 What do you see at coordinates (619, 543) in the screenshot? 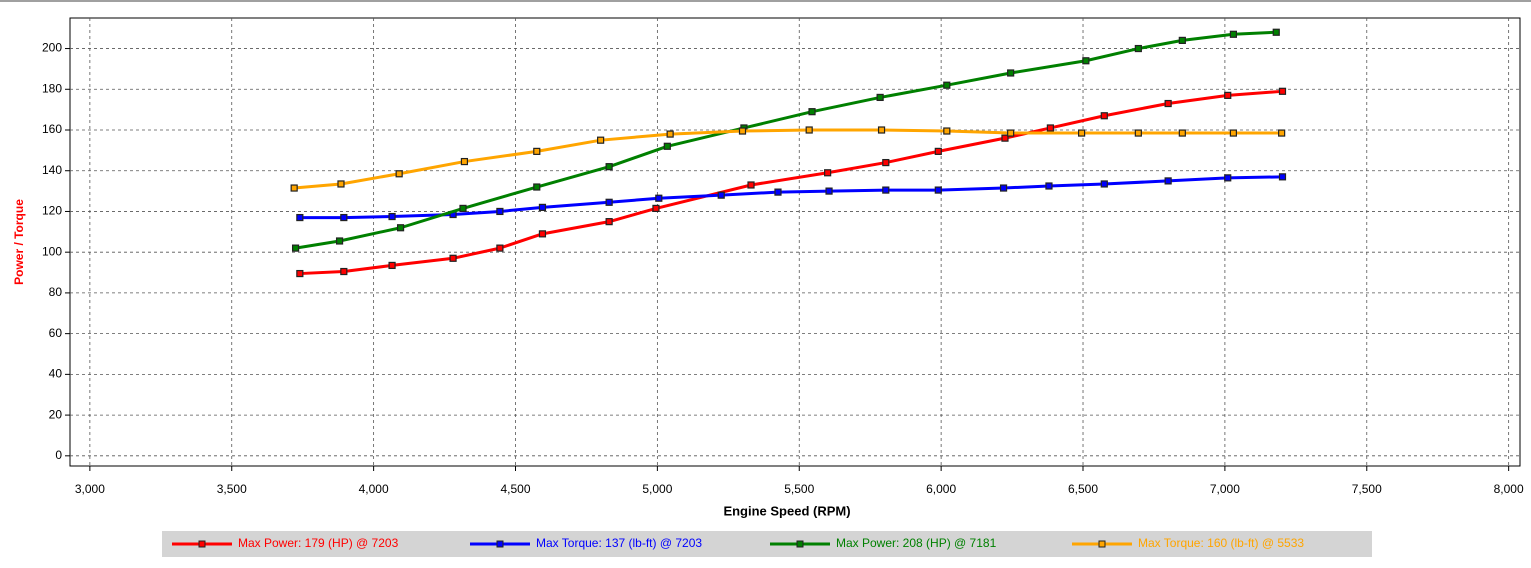
I see `legend-label: Max Torque: 137 (lb-ft) @ 7203` at bounding box center [619, 543].